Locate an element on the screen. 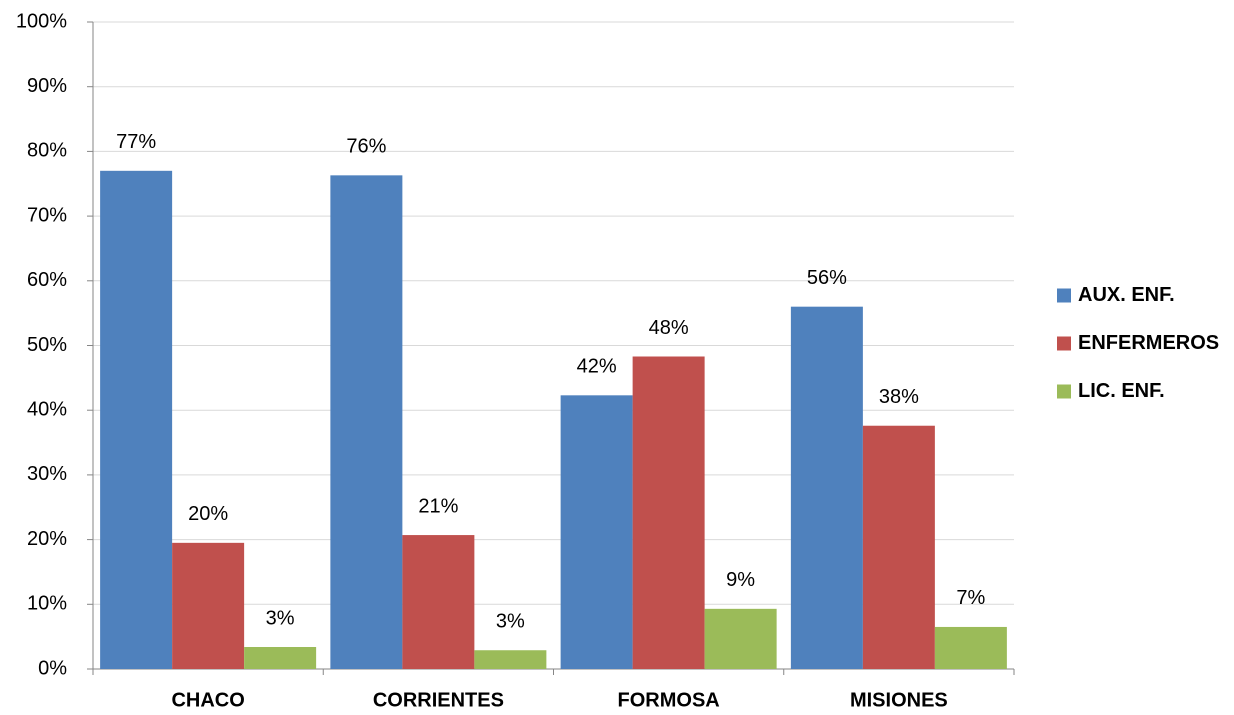  value-label: 38% is located at coordinates (899, 397).